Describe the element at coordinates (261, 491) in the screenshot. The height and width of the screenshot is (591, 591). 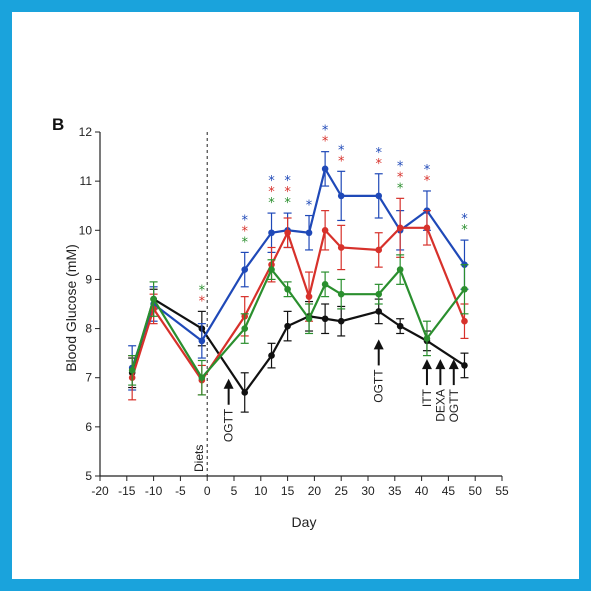
I see `x-tick-label: 10` at that location.